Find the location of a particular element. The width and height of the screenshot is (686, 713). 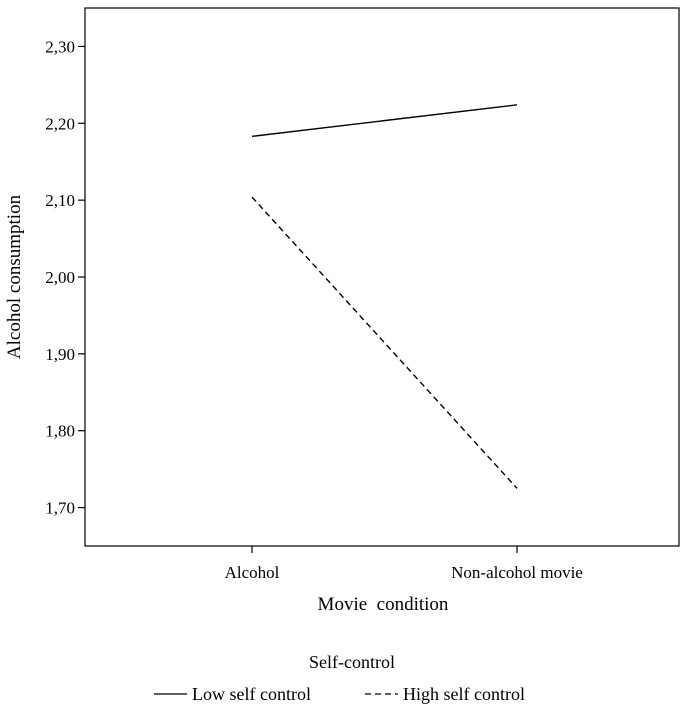

x-tick-label: Non-alcohol movie is located at coordinates (517, 572).